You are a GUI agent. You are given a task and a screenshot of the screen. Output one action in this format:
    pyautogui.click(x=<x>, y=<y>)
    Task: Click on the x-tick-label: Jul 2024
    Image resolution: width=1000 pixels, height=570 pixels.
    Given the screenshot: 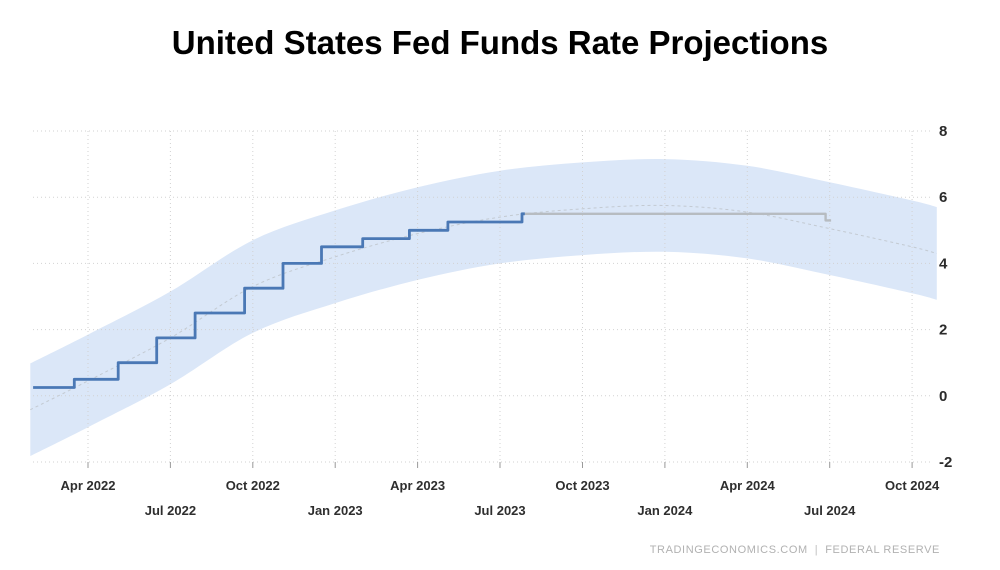 What is the action you would take?
    pyautogui.click(x=830, y=510)
    